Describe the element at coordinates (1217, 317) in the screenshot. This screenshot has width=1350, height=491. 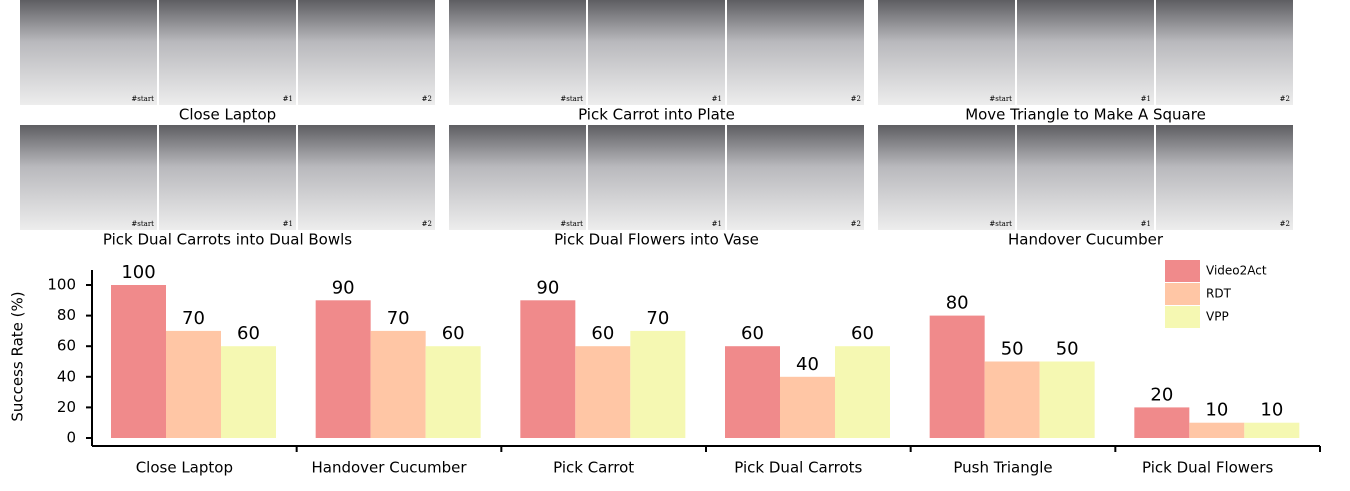
I see `legend-label: VPP` at that location.